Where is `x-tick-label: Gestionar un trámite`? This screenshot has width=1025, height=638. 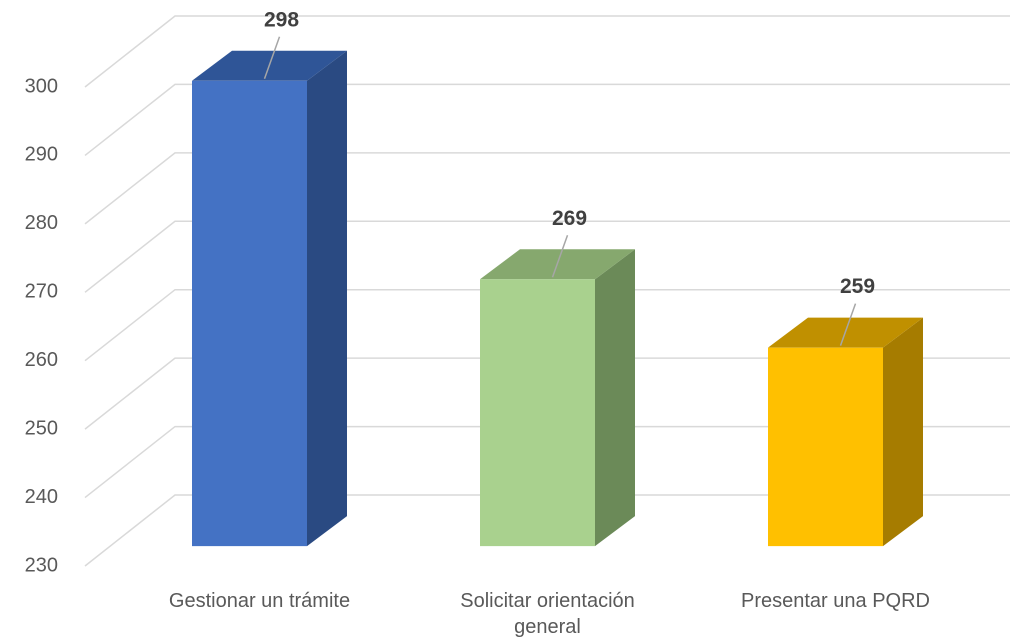 x-tick-label: Gestionar un trámite is located at coordinates (259, 601).